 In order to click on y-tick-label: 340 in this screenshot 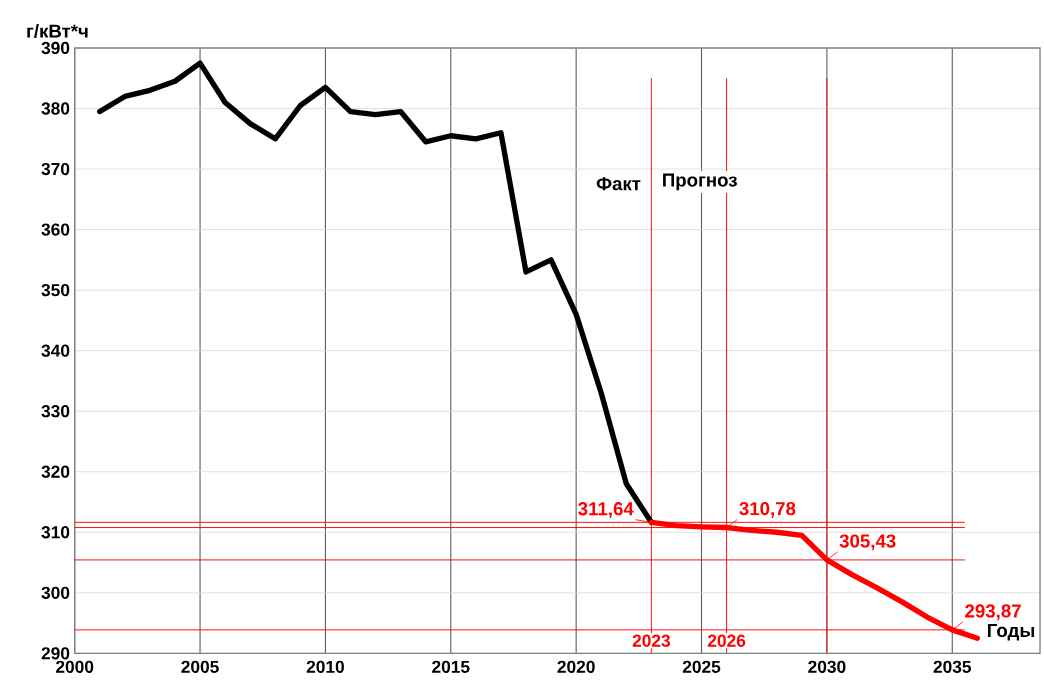, I will do `click(55, 350)`.